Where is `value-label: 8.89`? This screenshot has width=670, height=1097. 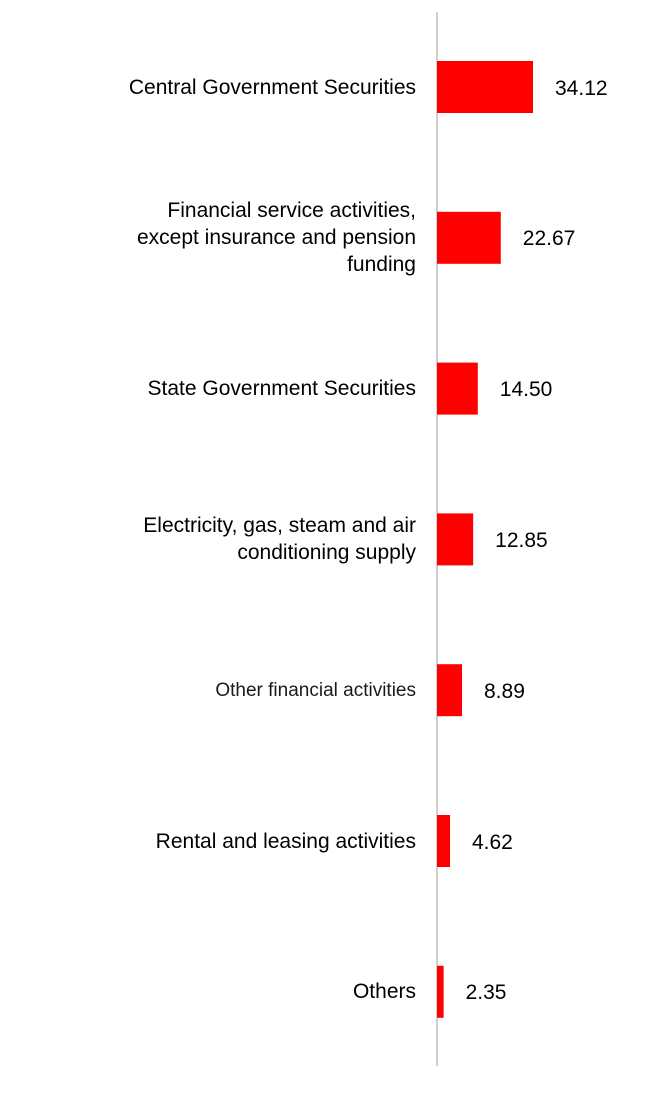 value-label: 8.89 is located at coordinates (504, 691).